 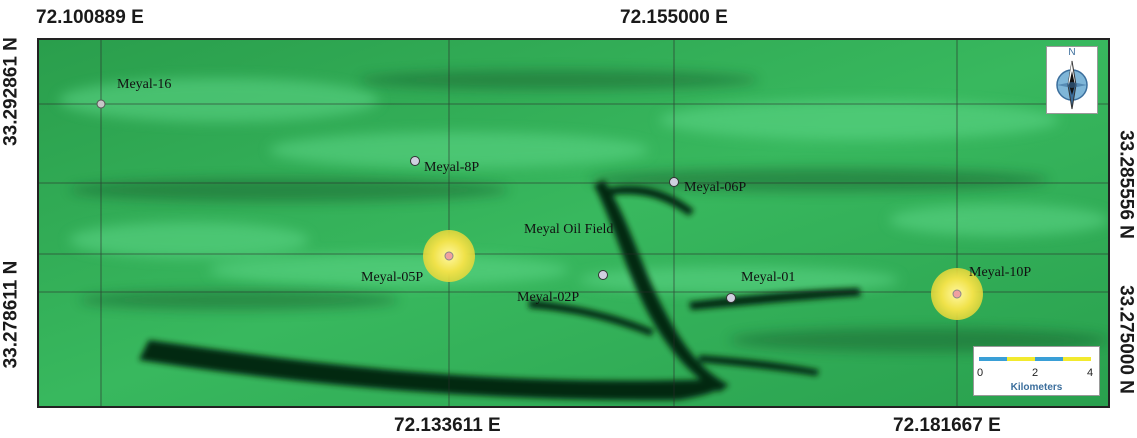 I want to click on well-label-meyal-10p: Meyal-10P, so click(x=1000, y=272).